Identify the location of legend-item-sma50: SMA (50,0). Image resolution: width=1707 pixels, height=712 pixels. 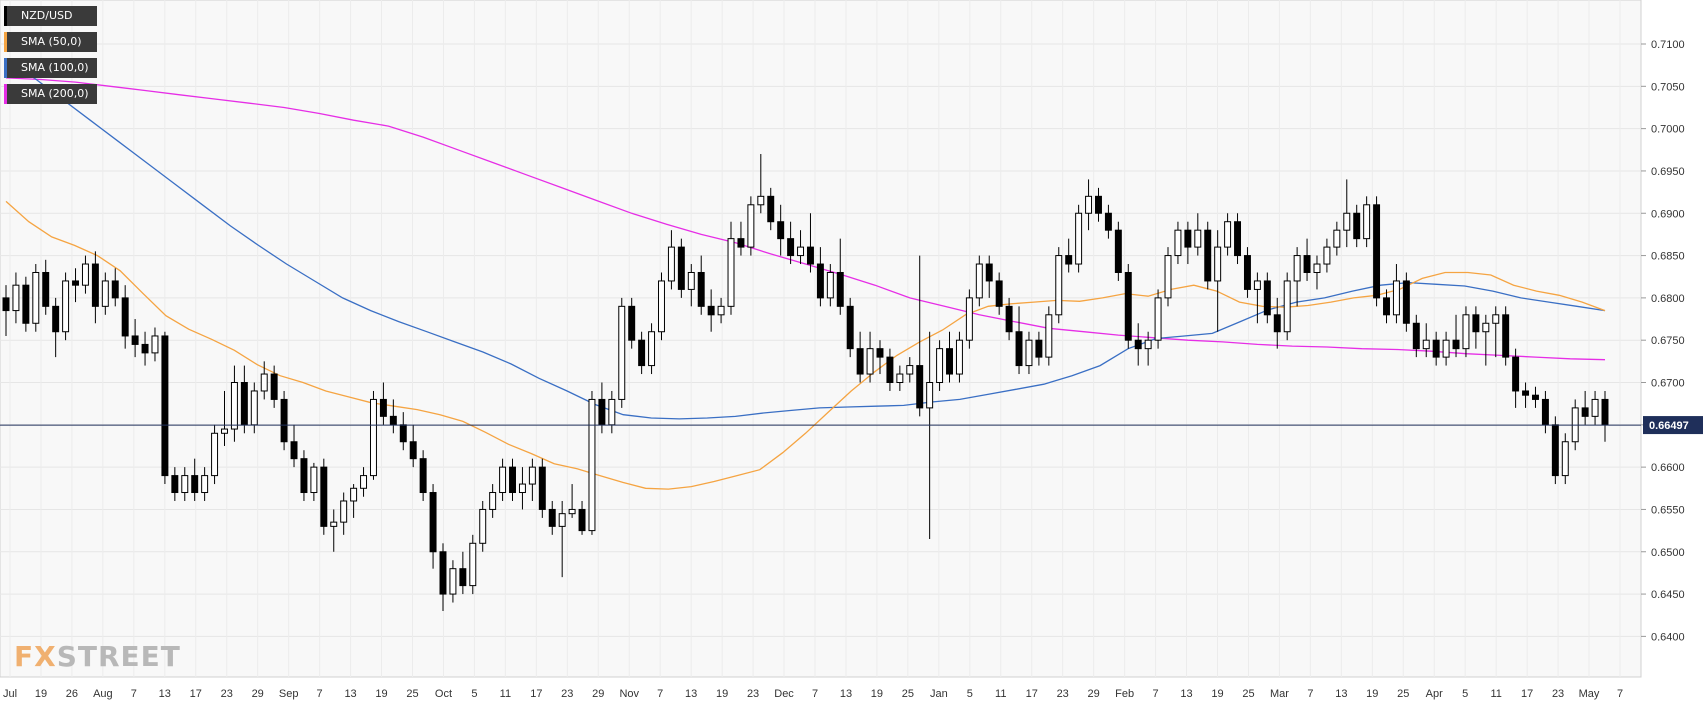
(50, 42).